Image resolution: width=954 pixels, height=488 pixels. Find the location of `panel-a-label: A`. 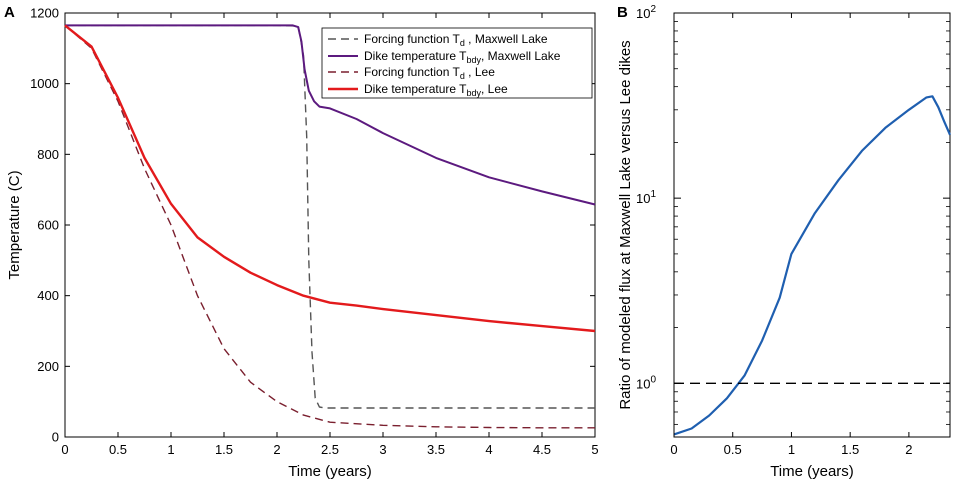

panel-a-label: A is located at coordinates (9, 12).